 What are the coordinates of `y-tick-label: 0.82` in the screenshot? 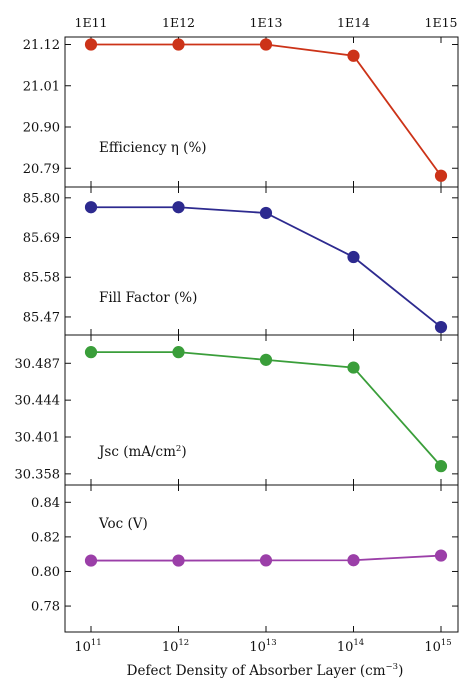 It's located at (45, 537).